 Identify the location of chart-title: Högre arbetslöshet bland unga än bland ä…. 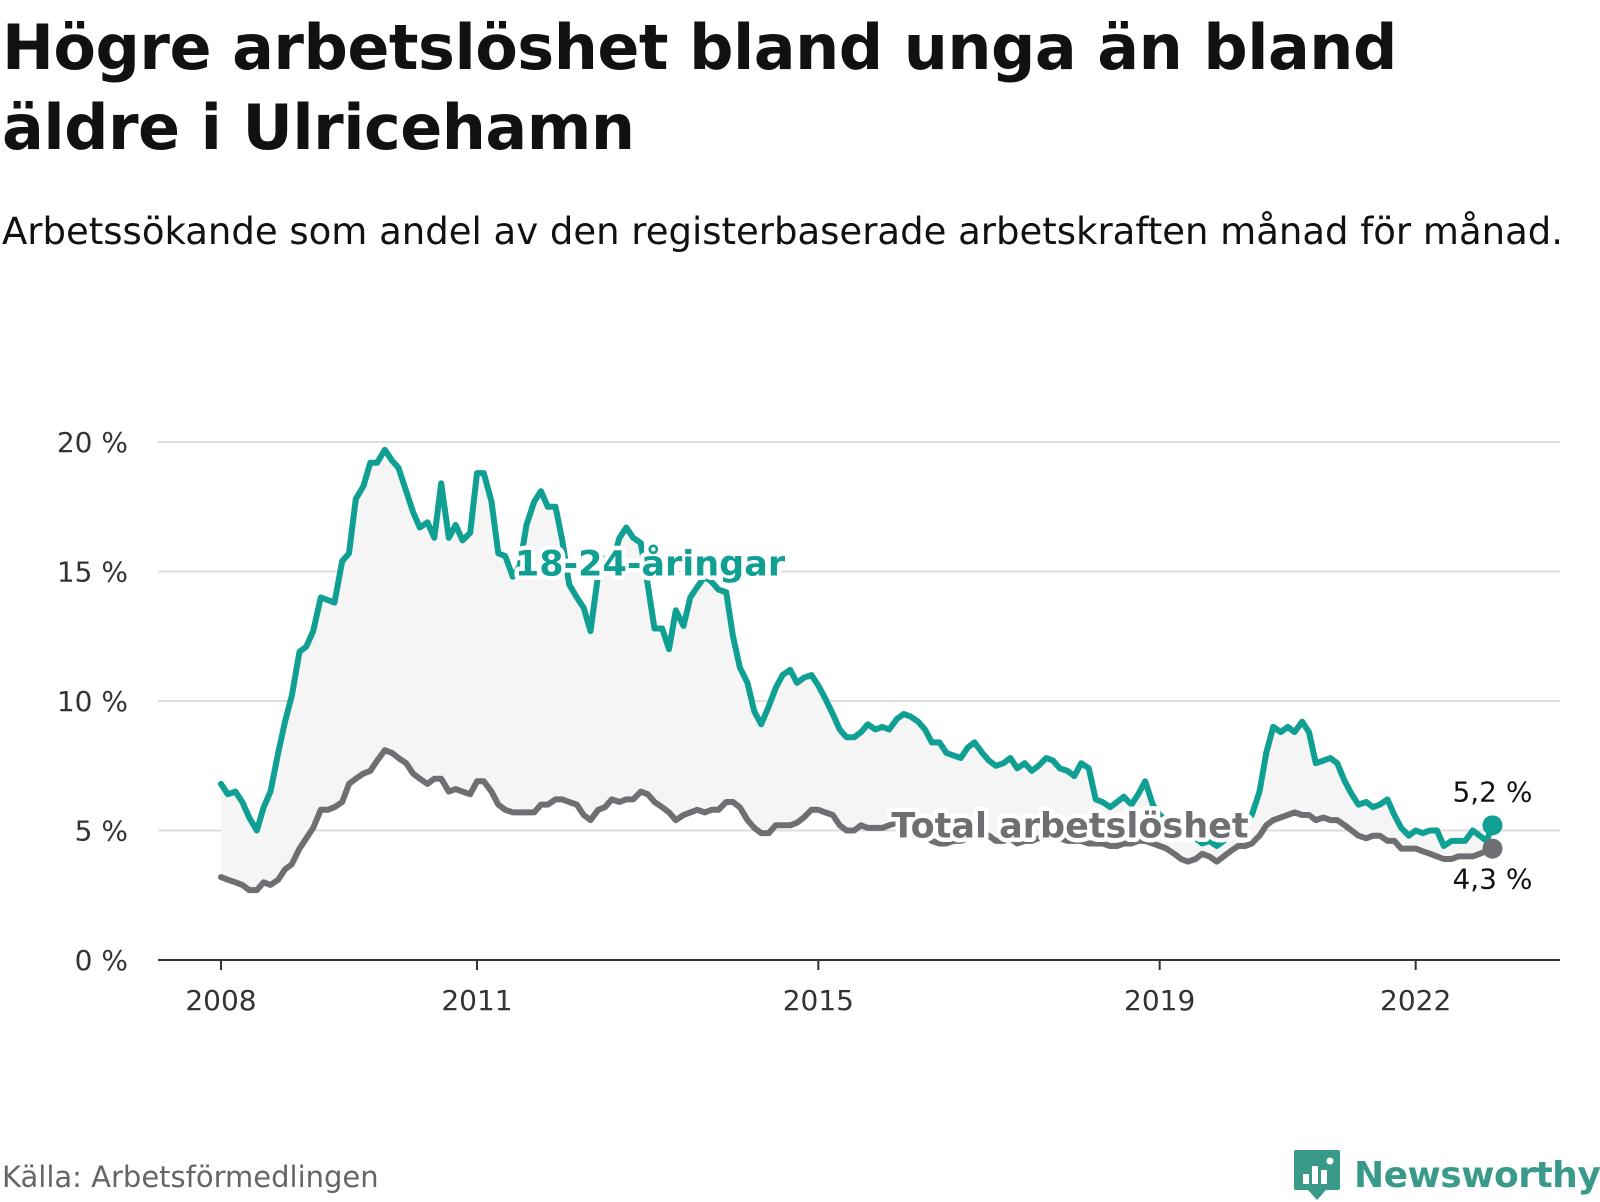
(699, 87).